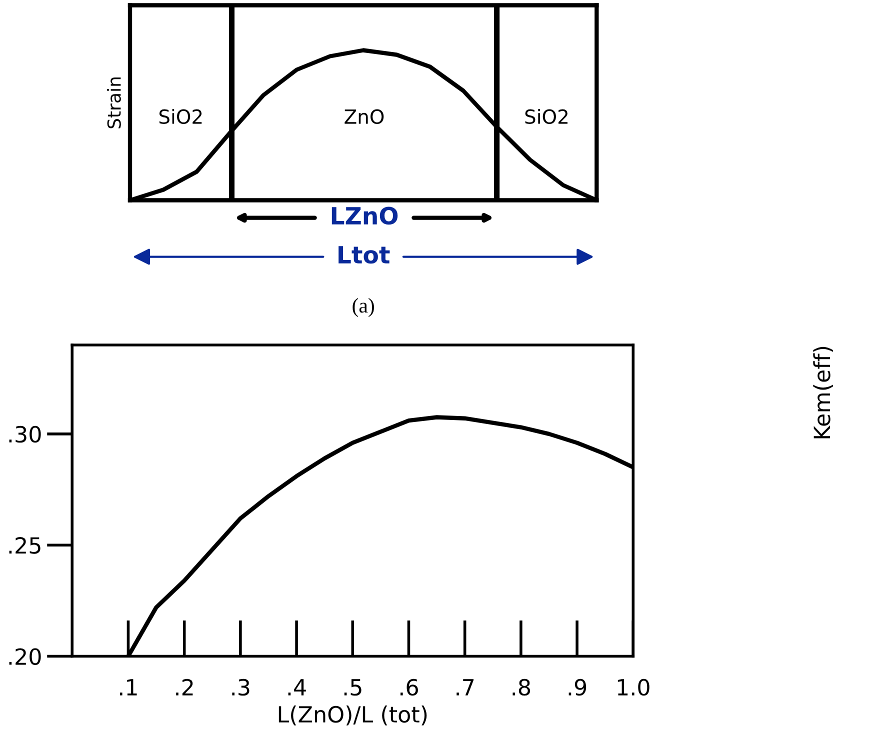 This screenshot has width=869, height=750. What do you see at coordinates (241, 687) in the screenshot?
I see `x-tick-label: .3` at bounding box center [241, 687].